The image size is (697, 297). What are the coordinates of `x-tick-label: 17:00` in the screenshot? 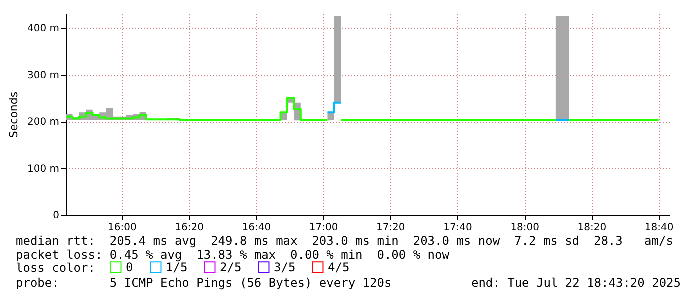 It's located at (323, 228).